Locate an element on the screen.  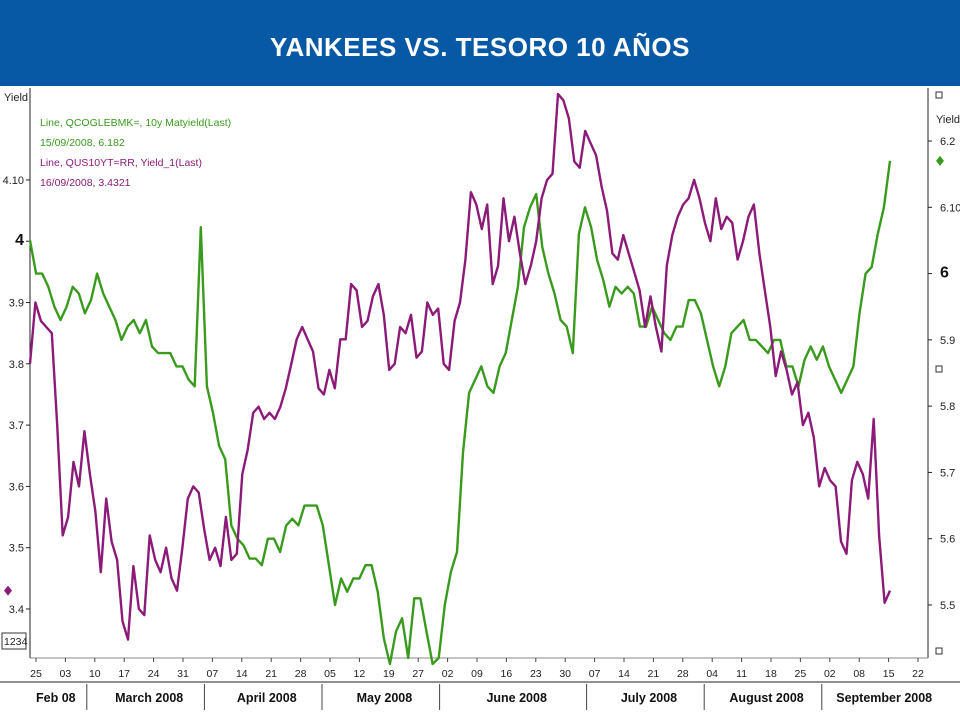
x-tick-label: 11 is located at coordinates (741, 674).